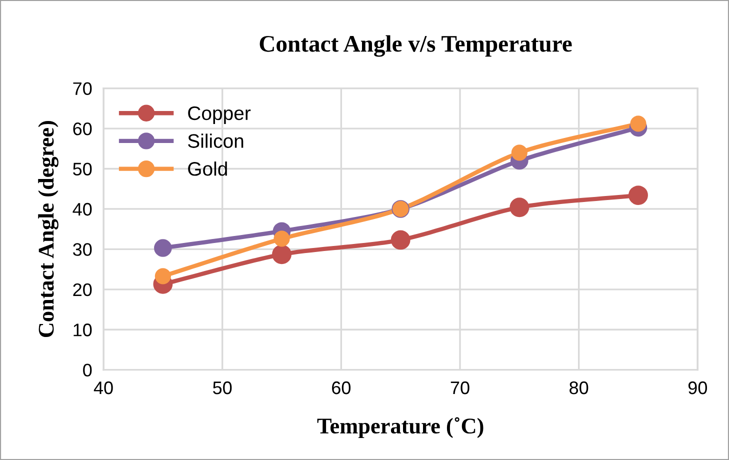 The width and height of the screenshot is (729, 460). I want to click on x-tick-label: 80, so click(579, 387).